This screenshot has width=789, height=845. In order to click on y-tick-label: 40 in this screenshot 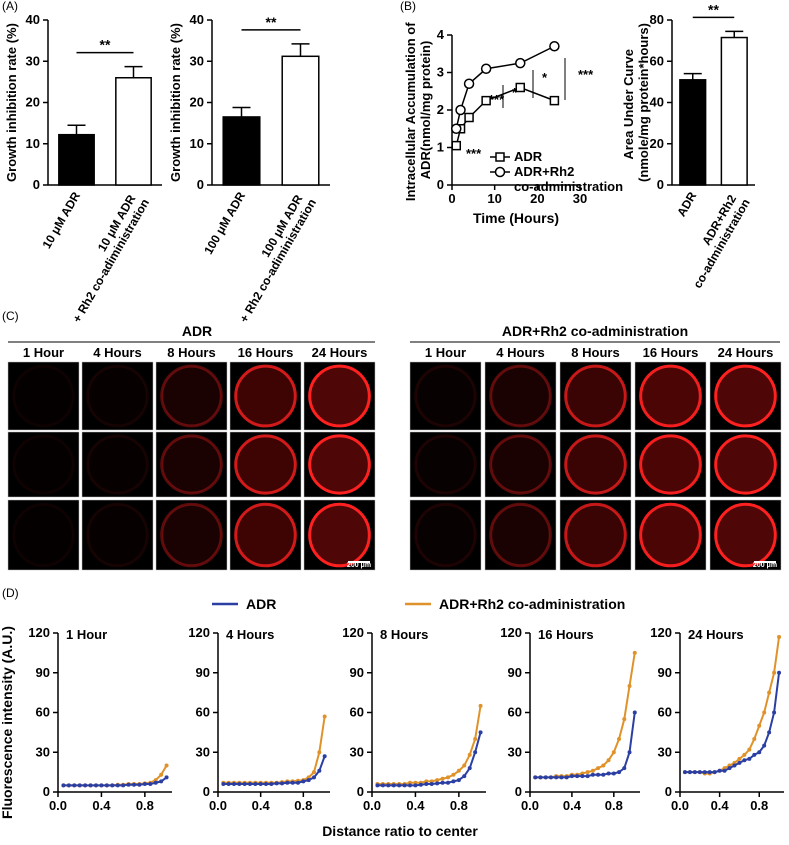, I will do `click(657, 102)`.